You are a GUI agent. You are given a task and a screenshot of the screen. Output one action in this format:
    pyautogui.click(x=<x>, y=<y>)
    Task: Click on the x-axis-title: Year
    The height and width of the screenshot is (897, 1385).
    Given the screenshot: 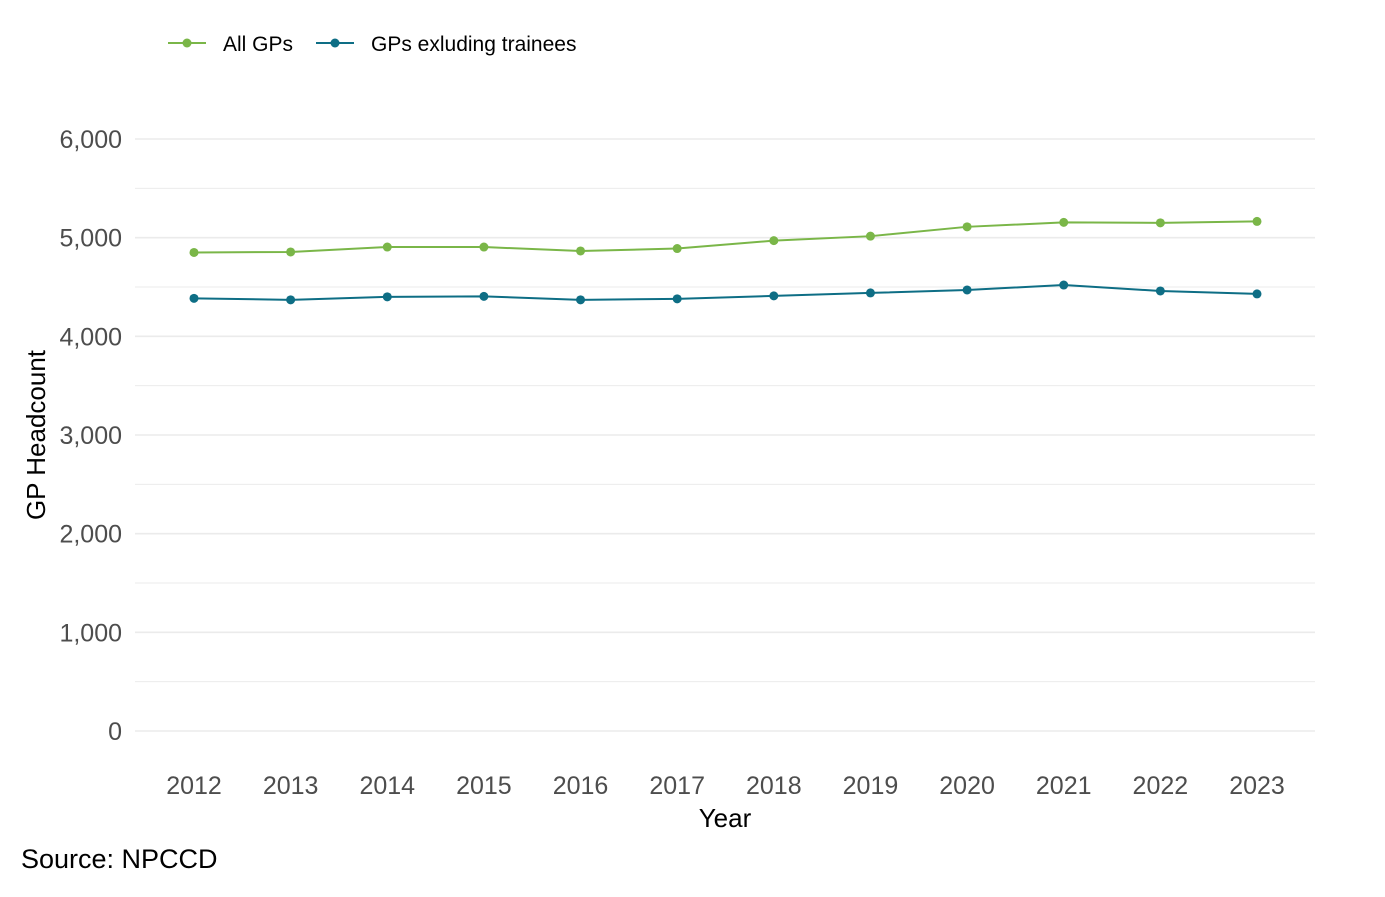 What is the action you would take?
    pyautogui.click(x=725, y=818)
    